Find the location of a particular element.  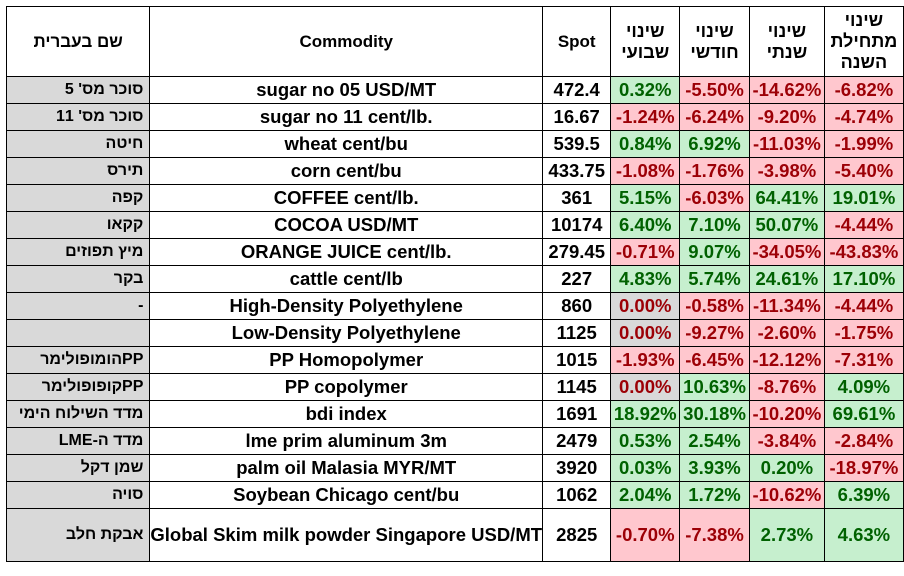

yearly-change-cell: 64.41% is located at coordinates (786, 198).